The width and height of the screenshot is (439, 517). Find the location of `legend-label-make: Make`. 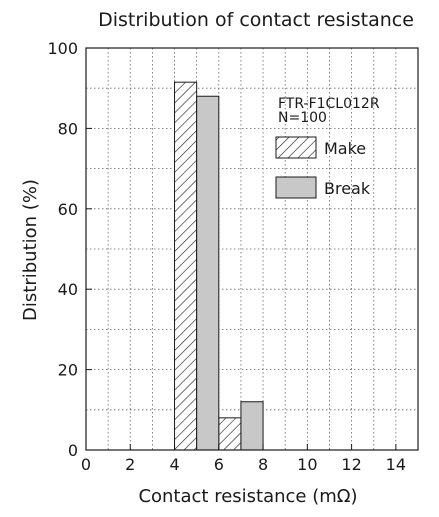

legend-label-make: Make is located at coordinates (345, 148).